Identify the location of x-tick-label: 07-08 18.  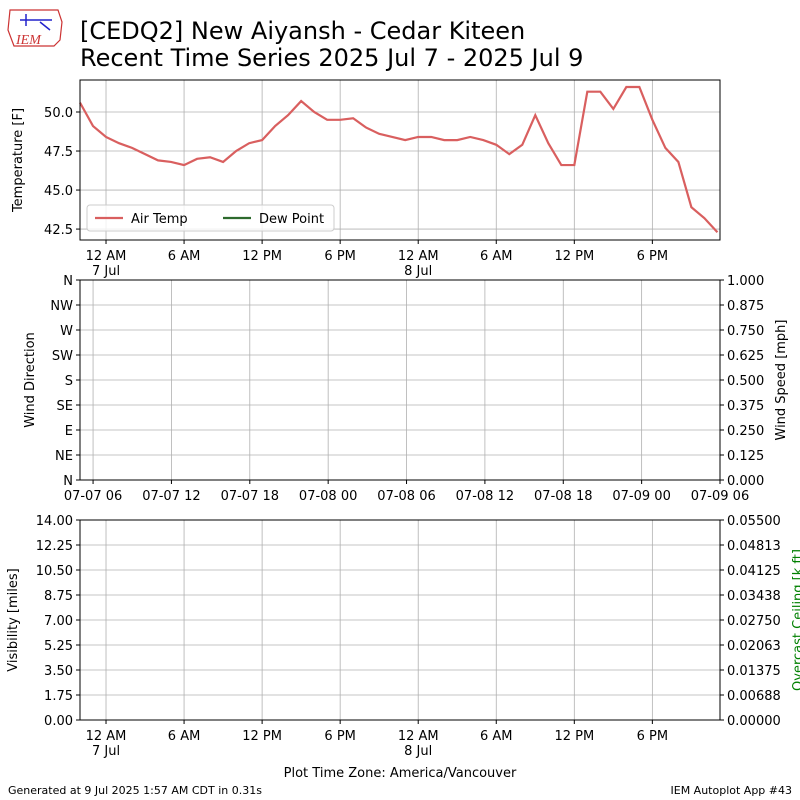
(563, 496).